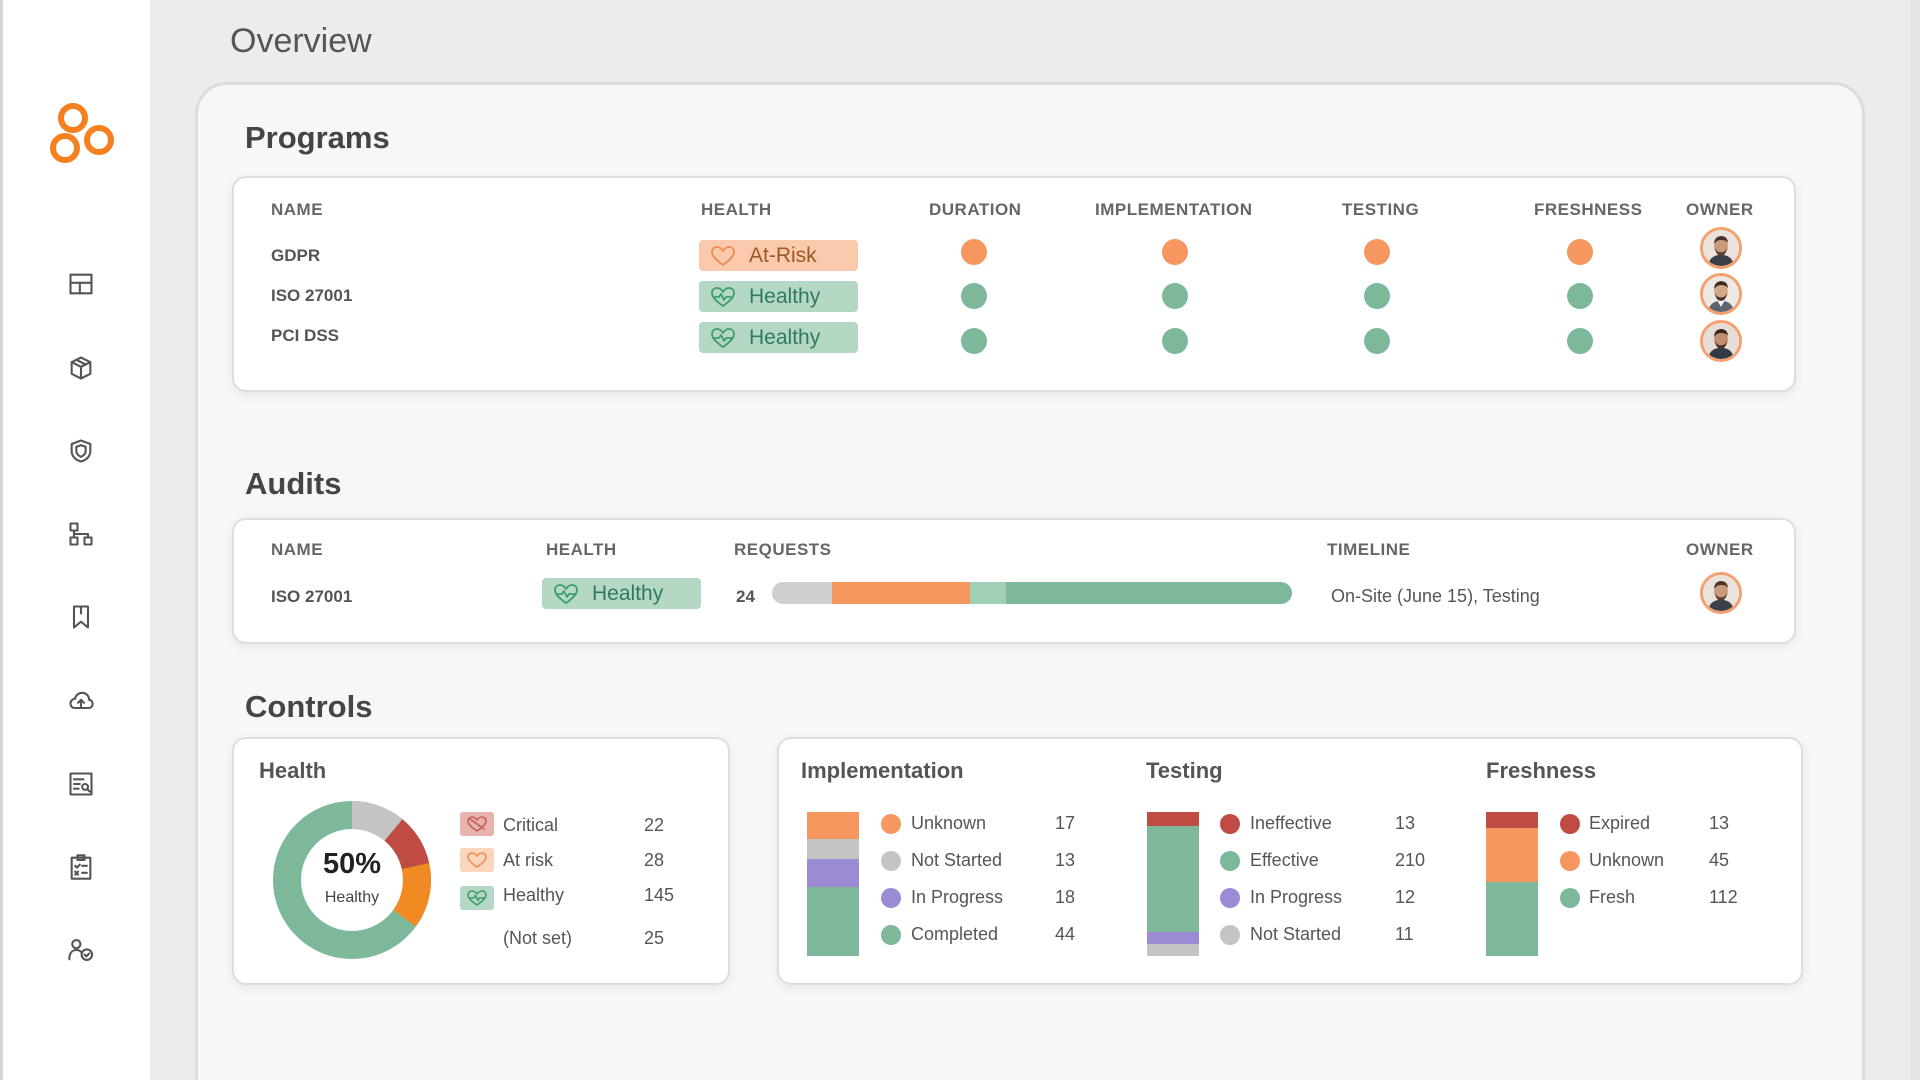 The image size is (1920, 1080). I want to click on health-legend-value: 22, so click(654, 825).